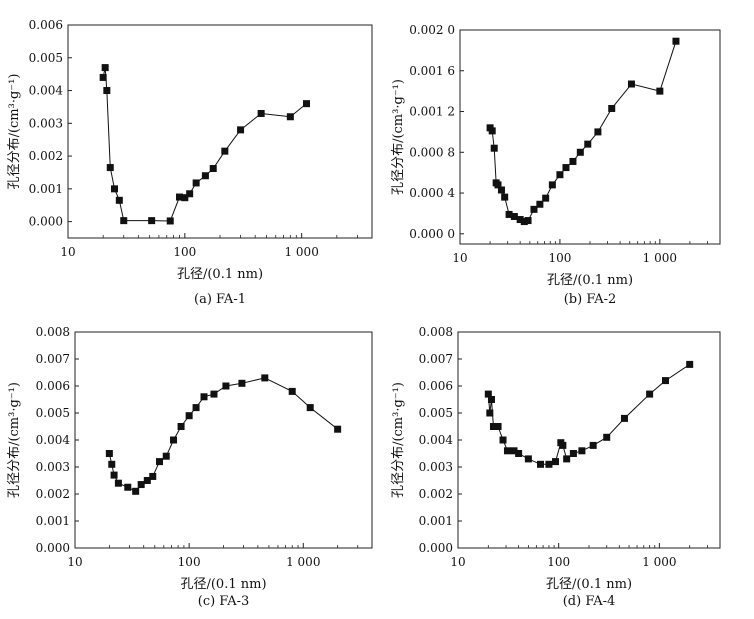 The width and height of the screenshot is (754, 619). What do you see at coordinates (220, 299) in the screenshot?
I see `panel-caption: (a) FA-1` at bounding box center [220, 299].